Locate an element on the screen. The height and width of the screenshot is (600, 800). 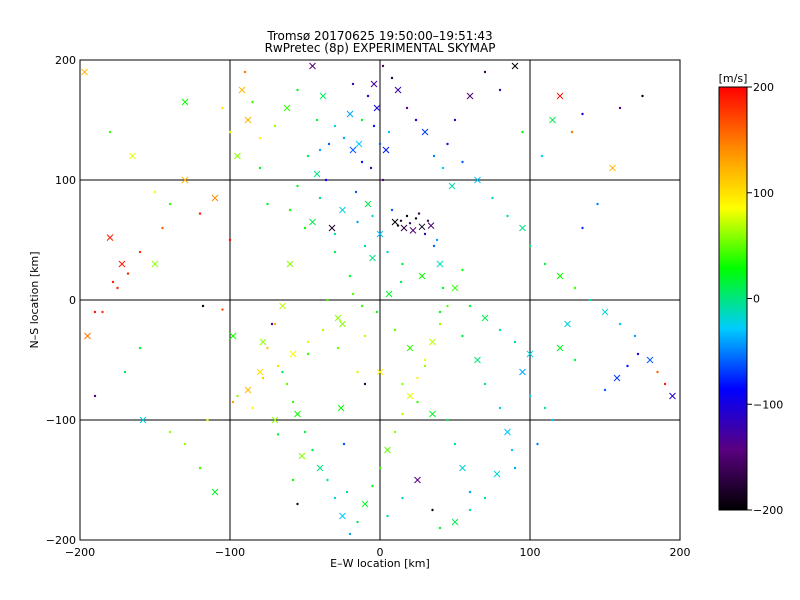
x-tick-label: −200 is located at coordinates (80, 552).